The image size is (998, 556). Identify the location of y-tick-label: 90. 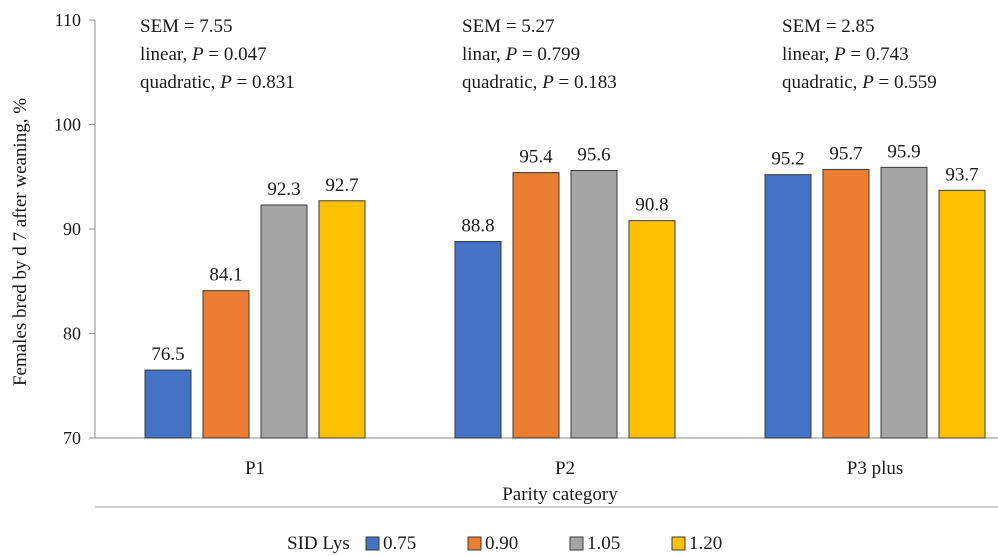
(72, 229).